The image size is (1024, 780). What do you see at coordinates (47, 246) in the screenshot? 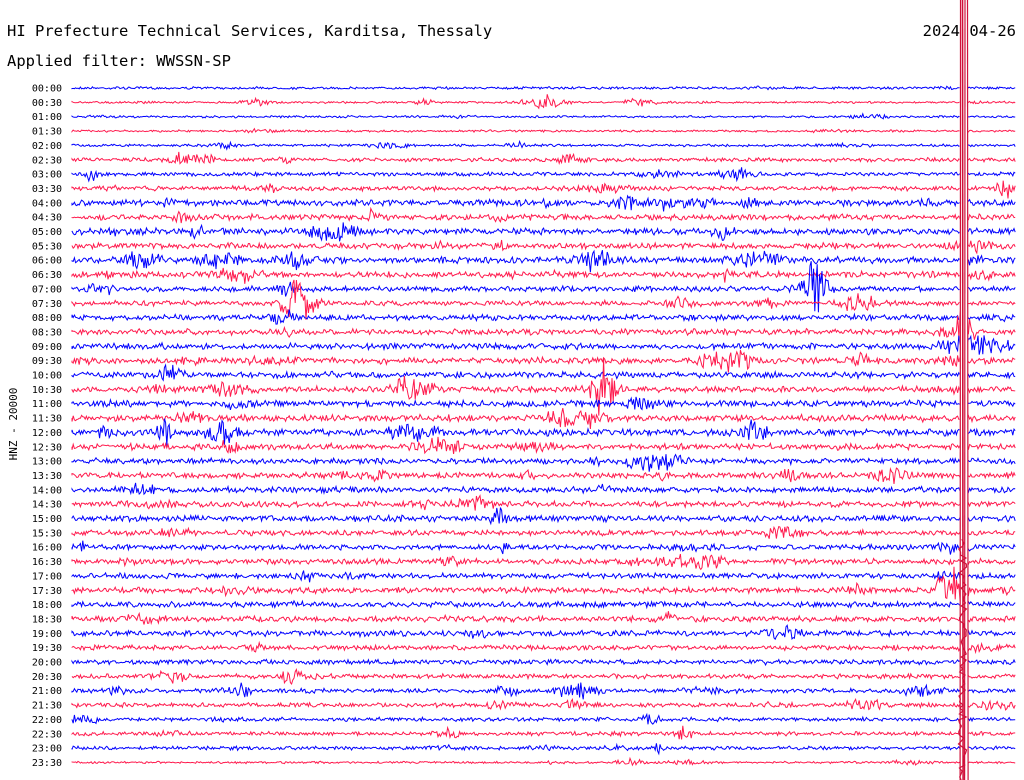
I see `row-time-label: 05:30` at bounding box center [47, 246].